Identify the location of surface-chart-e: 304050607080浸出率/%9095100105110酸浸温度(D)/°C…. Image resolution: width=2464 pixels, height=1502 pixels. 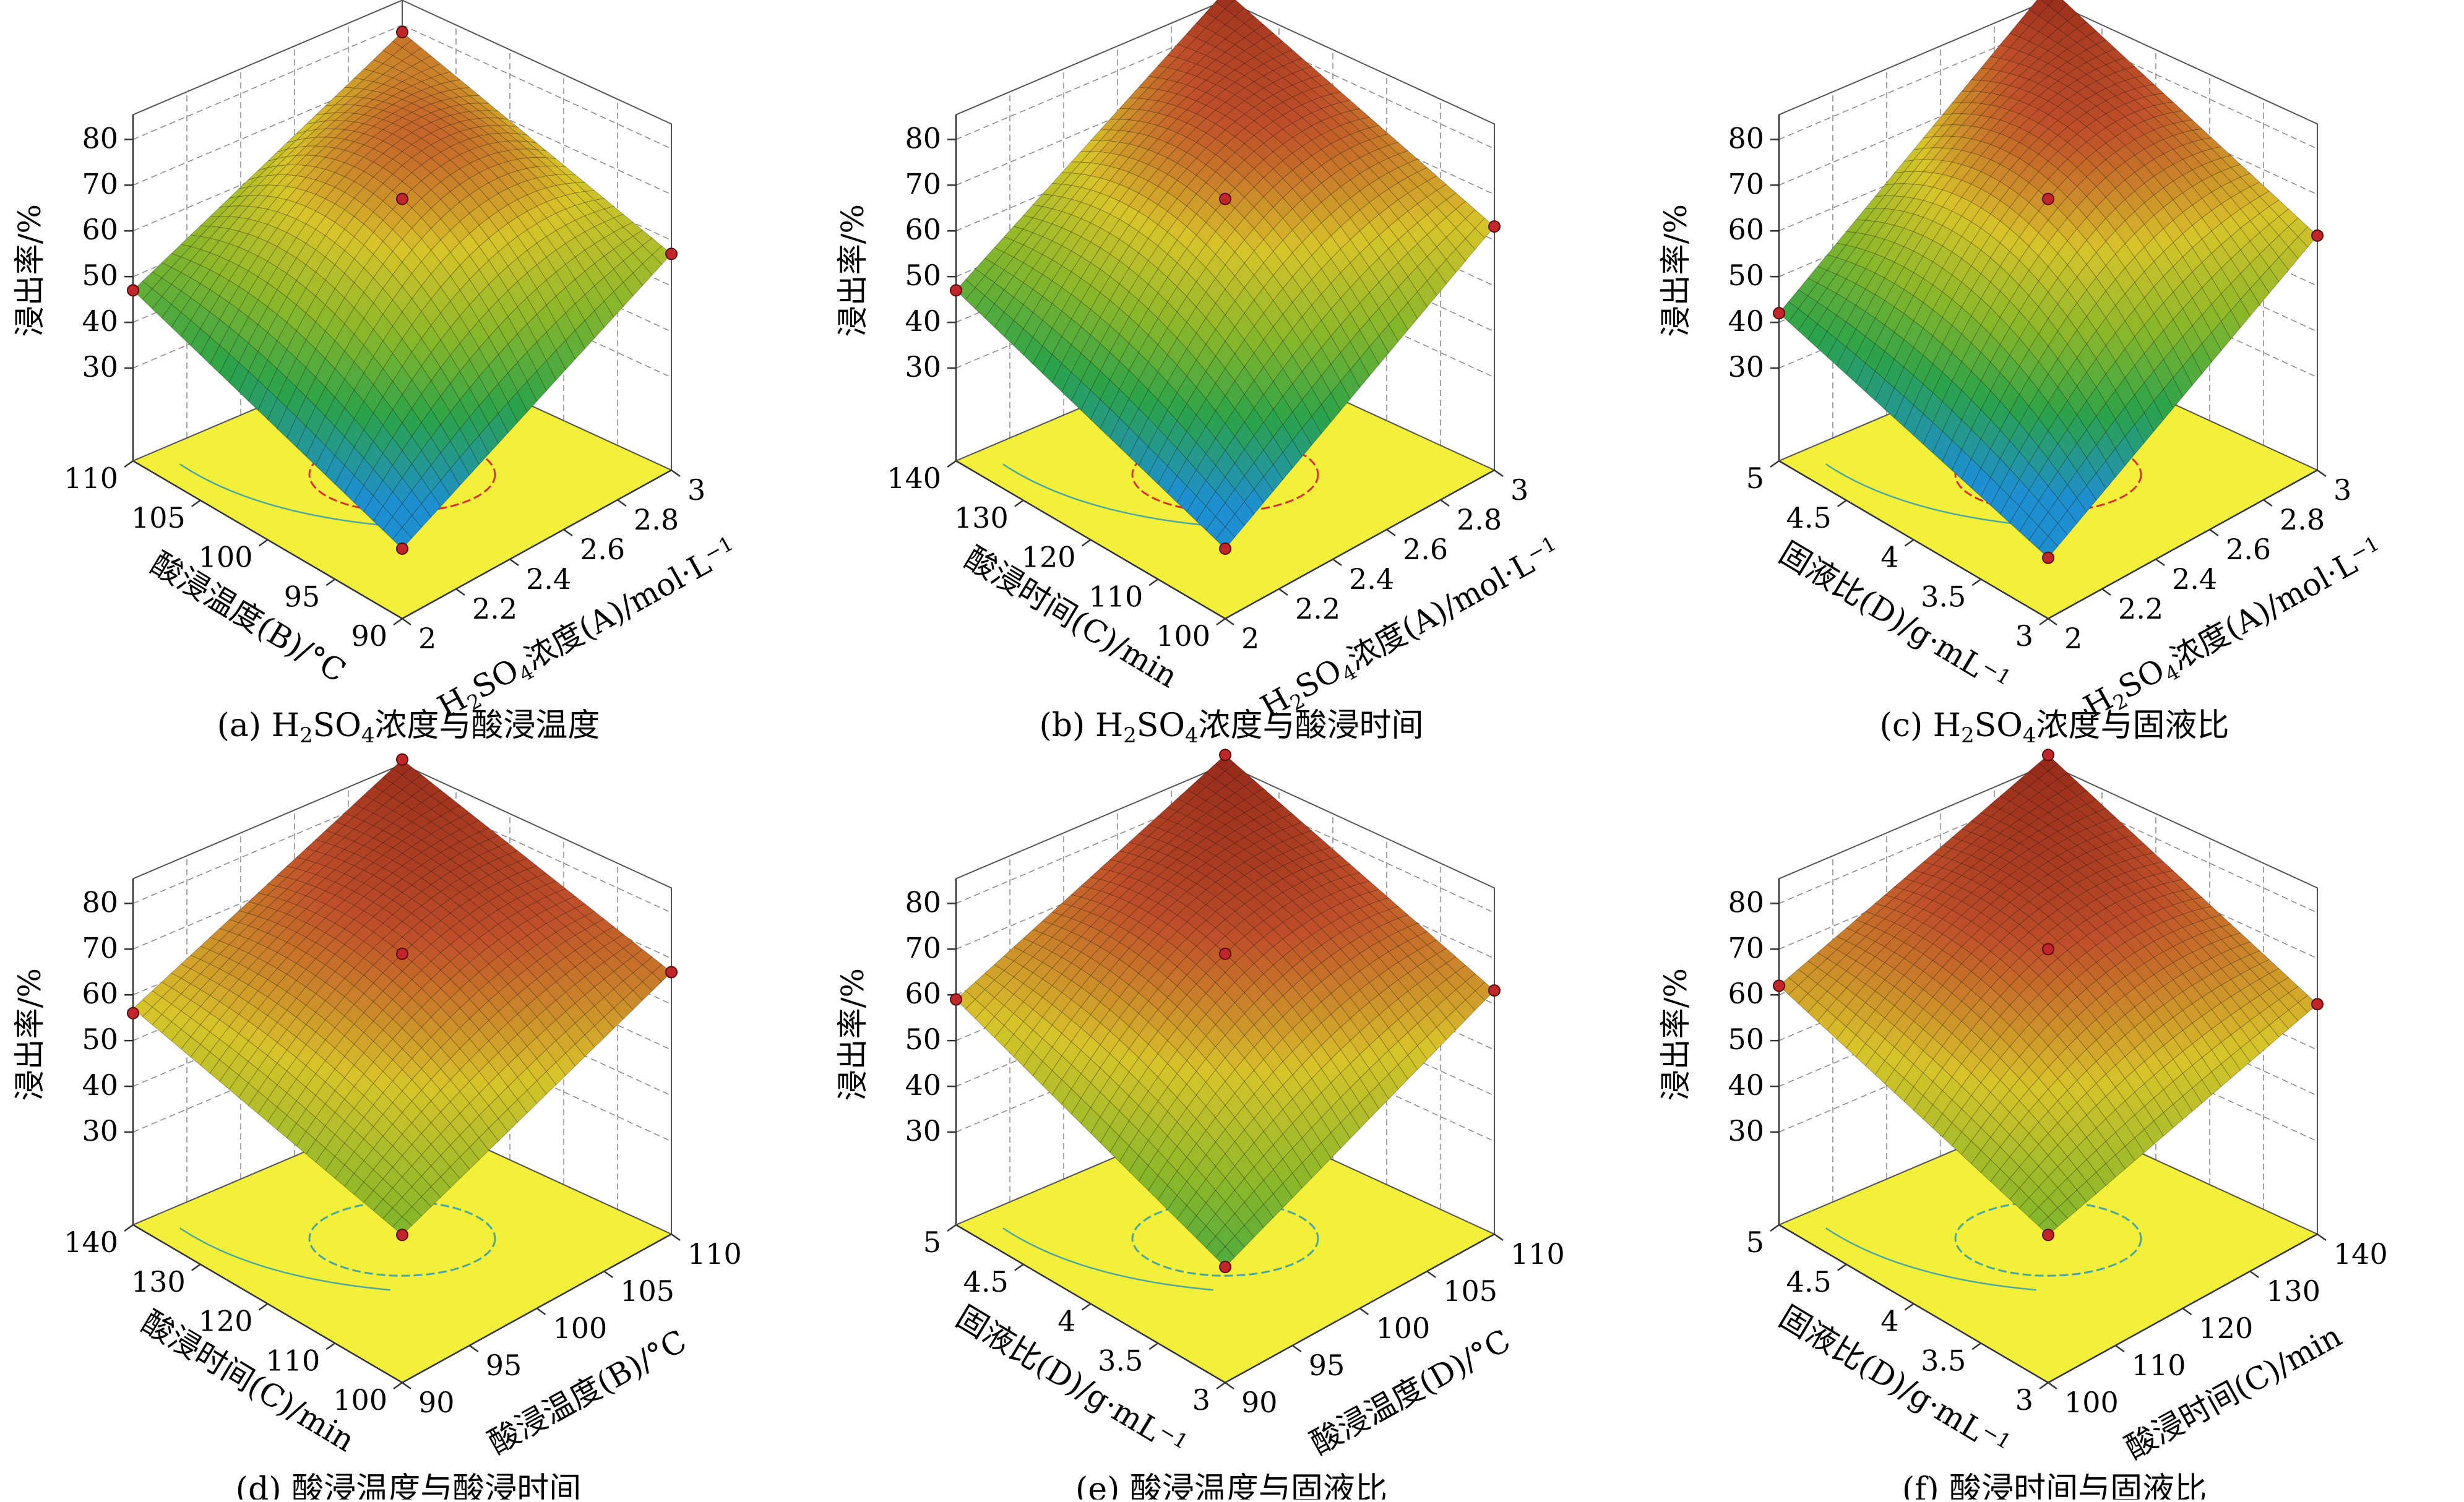
(1200, 1124).